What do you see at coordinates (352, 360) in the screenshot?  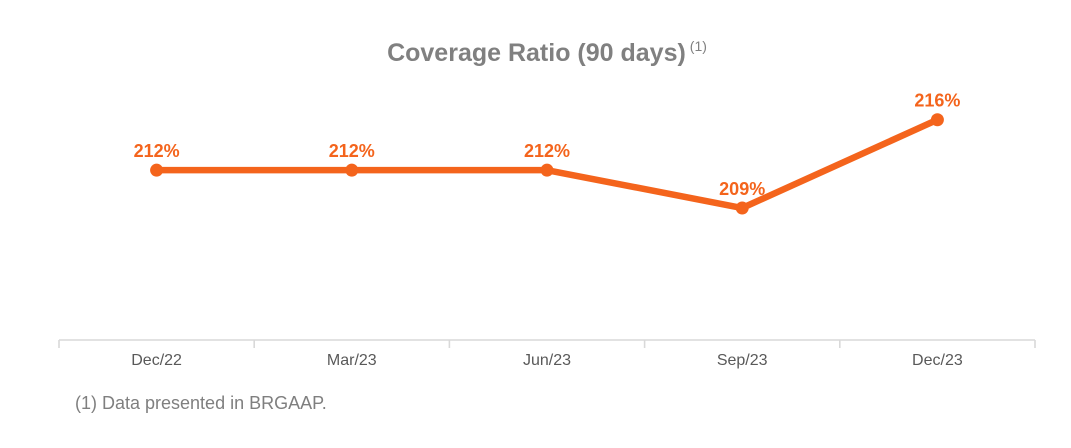 I see `x-axis-tick-label: Mar/23` at bounding box center [352, 360].